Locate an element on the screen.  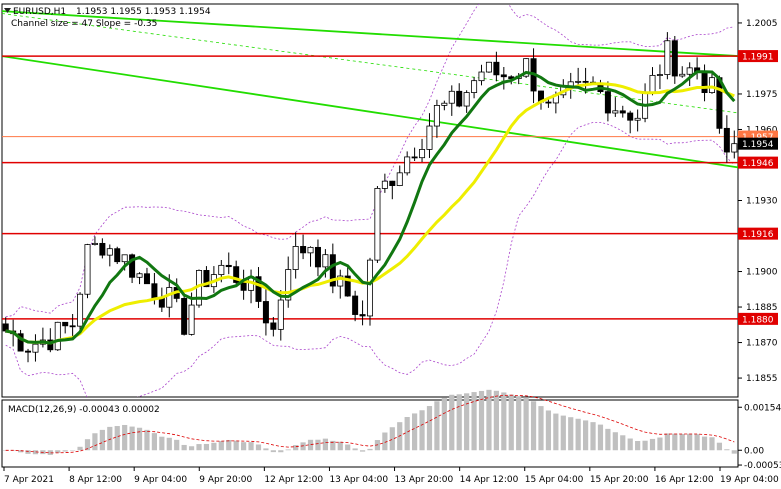
price-tick-label: 1.1900 is located at coordinates (762, 273).